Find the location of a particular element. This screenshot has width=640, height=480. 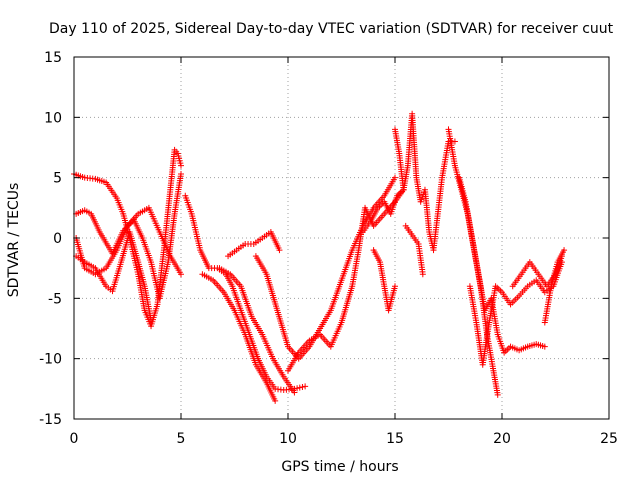

x-tick-label: 25 is located at coordinates (609, 439).